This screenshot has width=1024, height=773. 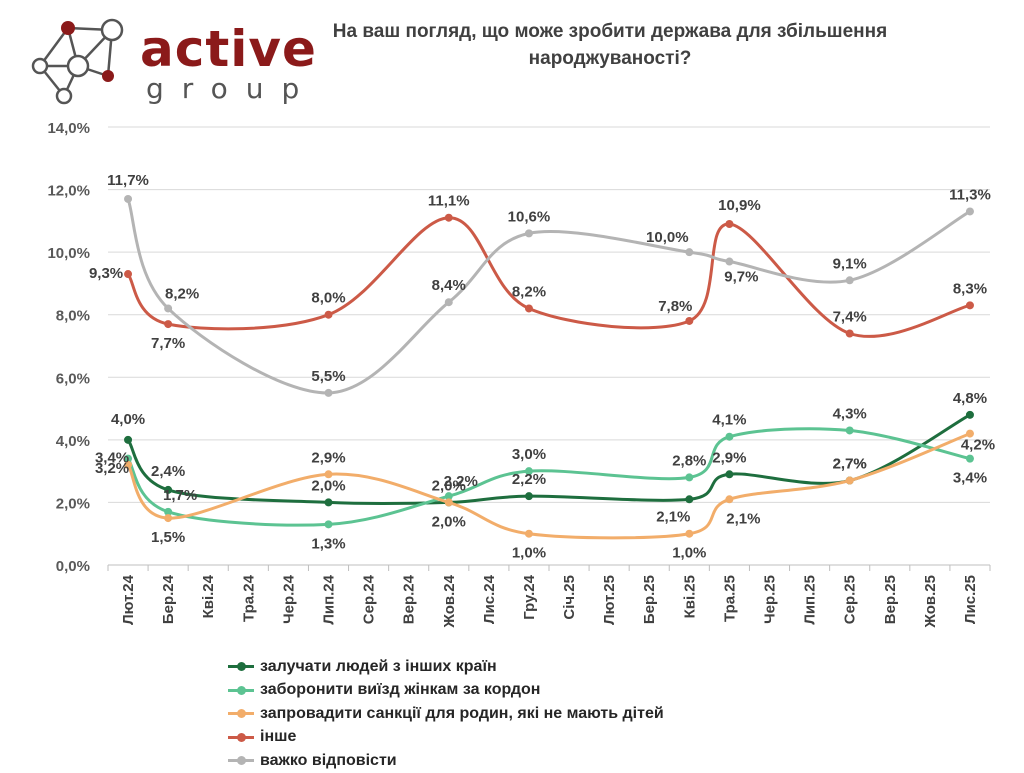 I want to click on data-label: 2,8%, so click(x=689, y=460).